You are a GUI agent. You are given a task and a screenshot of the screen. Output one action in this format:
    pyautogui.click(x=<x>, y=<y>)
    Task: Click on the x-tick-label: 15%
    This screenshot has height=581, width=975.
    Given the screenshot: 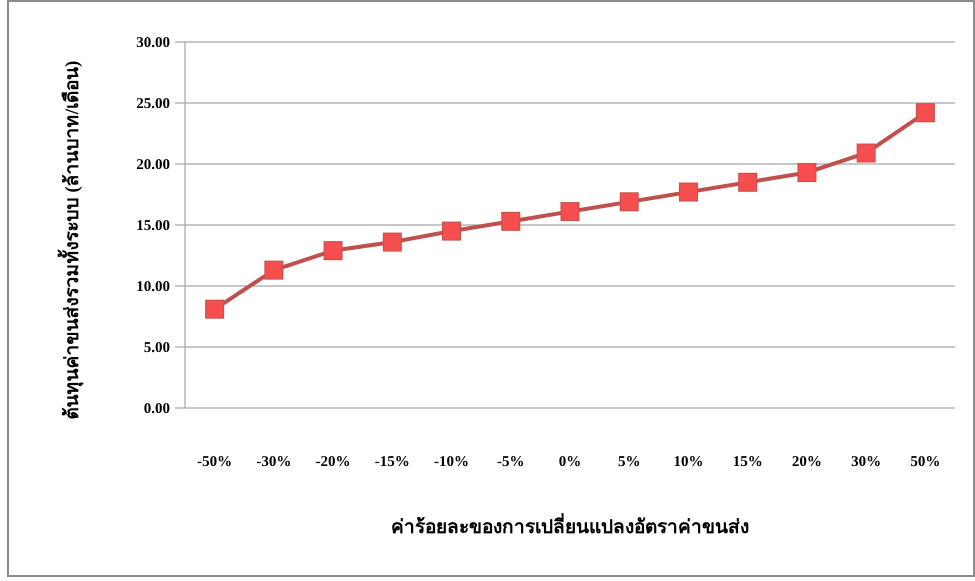 What is the action you would take?
    pyautogui.click(x=747, y=462)
    